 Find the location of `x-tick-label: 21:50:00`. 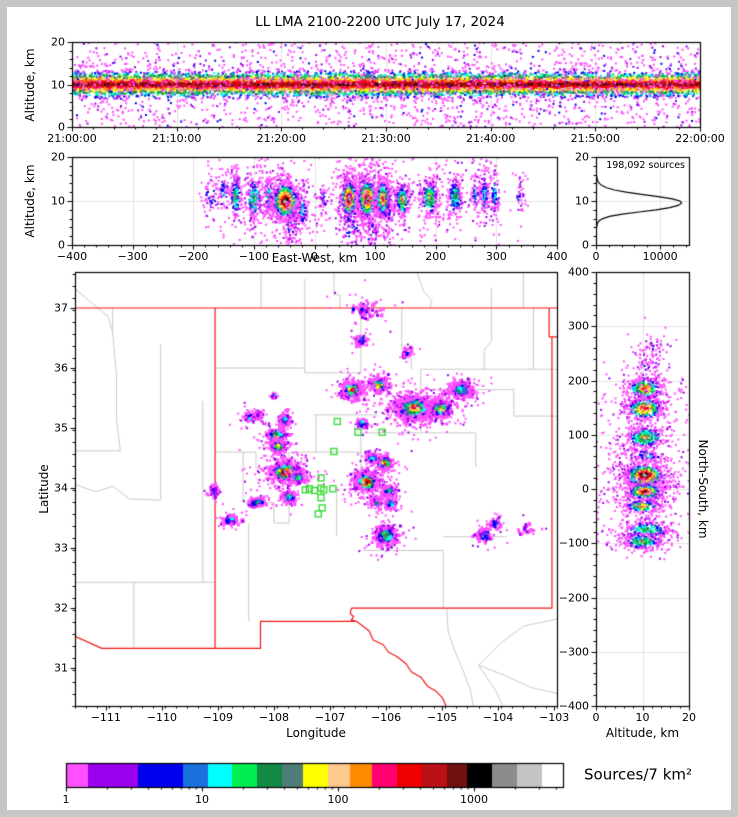

x-tick-label: 21:50:00 is located at coordinates (595, 138).